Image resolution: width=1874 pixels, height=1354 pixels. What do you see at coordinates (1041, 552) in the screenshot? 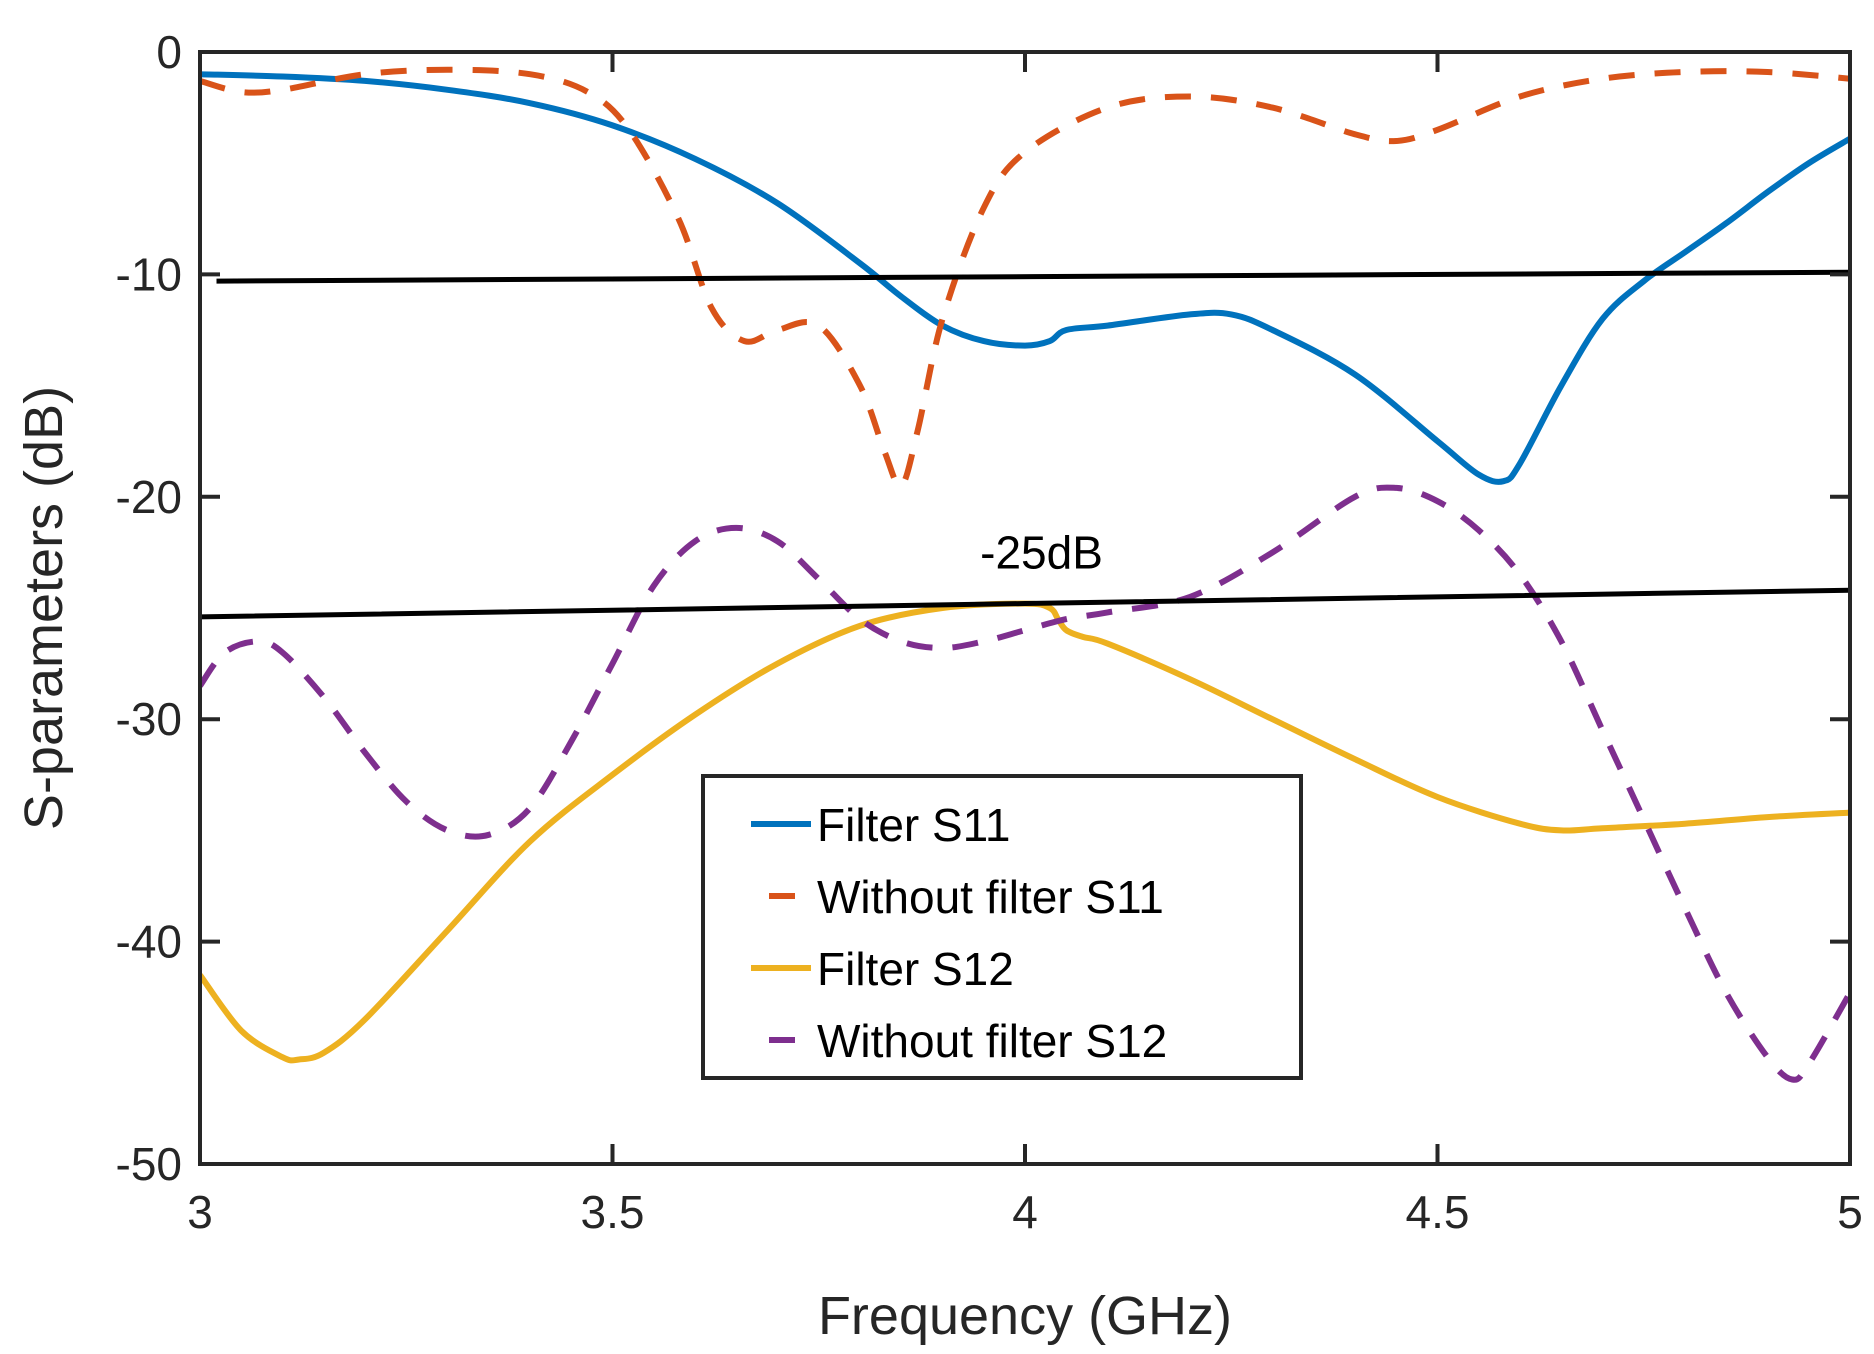
I see `annotation-label: -25dB` at bounding box center [1041, 552].